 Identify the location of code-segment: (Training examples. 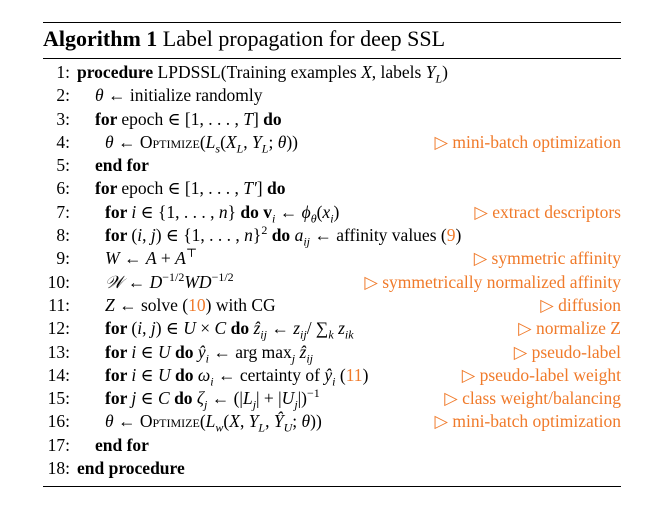
(291, 72).